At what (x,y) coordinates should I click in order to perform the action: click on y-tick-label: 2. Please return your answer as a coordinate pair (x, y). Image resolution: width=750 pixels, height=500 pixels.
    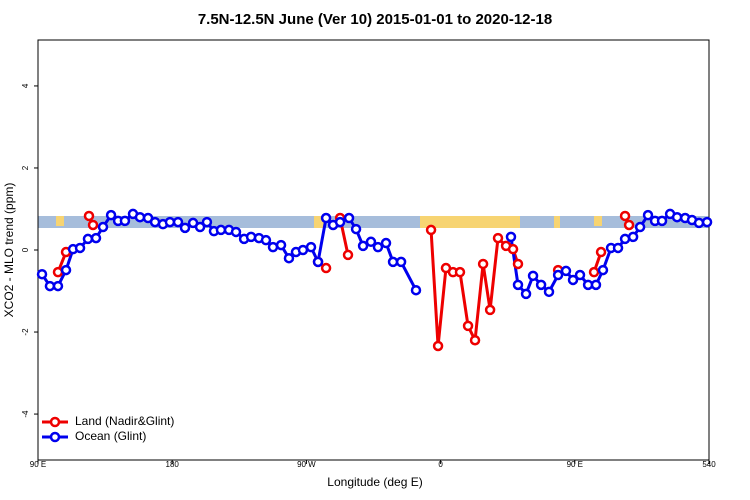
    Looking at the image, I should click on (25, 167).